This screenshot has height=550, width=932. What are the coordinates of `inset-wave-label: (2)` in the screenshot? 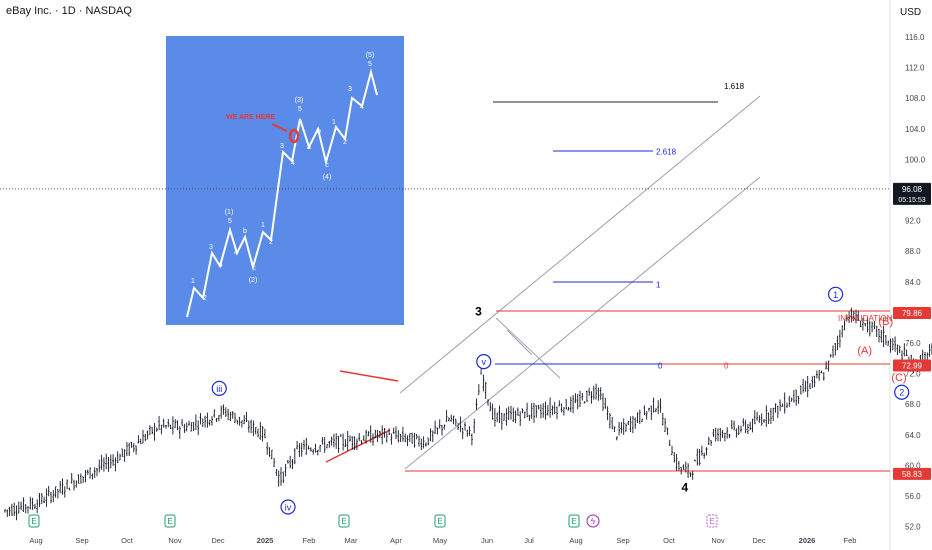 It's located at (253, 280).